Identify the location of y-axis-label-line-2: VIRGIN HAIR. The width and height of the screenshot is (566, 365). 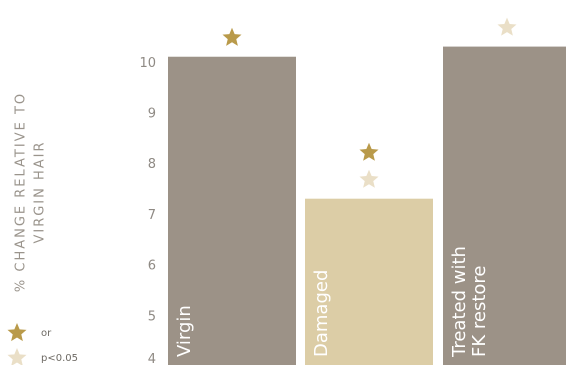
(40, 191).